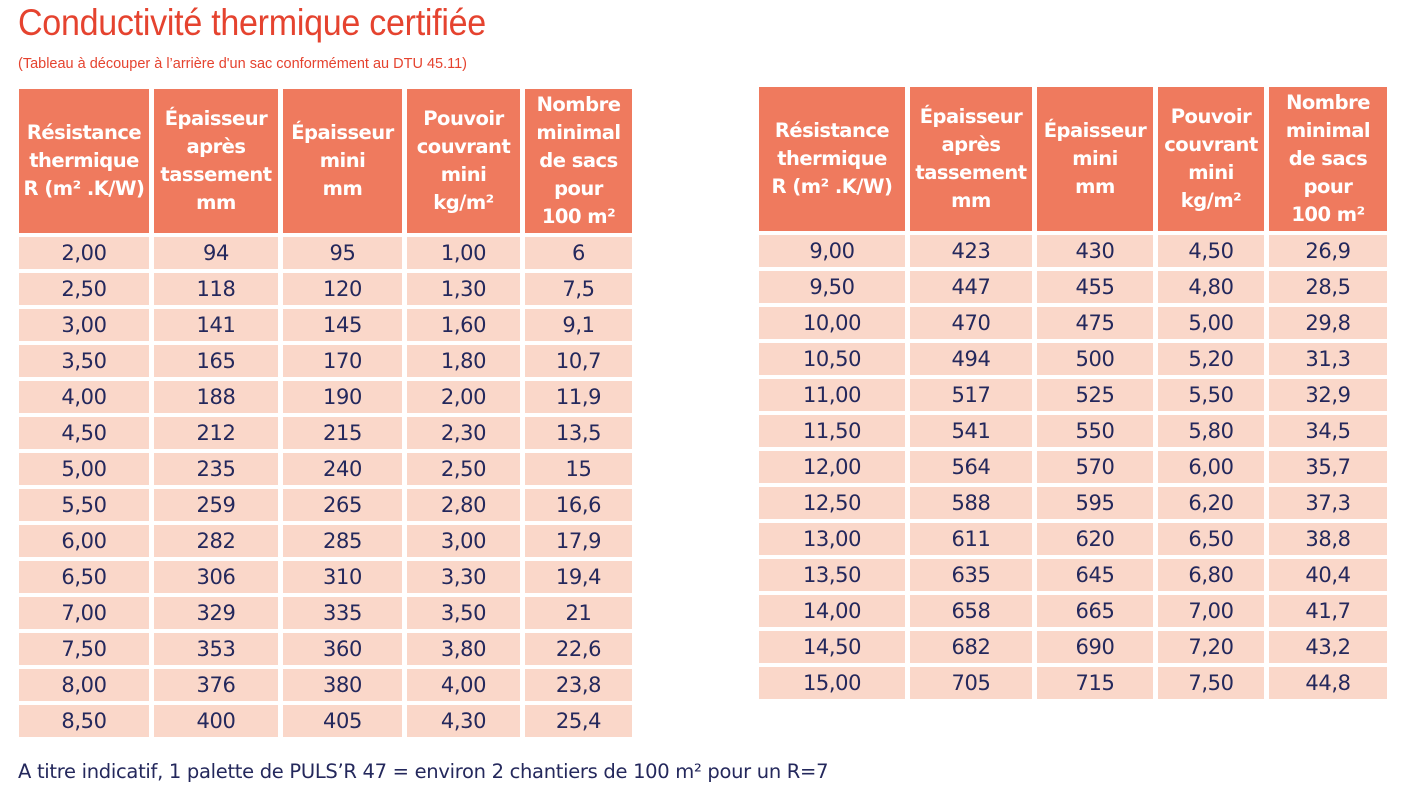 The image size is (1416, 796). Describe the element at coordinates (1211, 287) in the screenshot. I see `cell-coverage: 4,80` at that location.